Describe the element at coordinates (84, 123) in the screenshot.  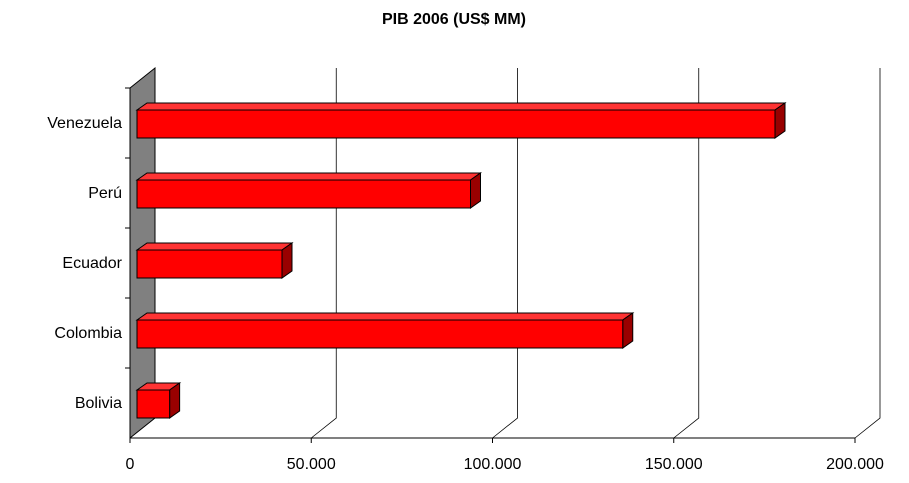
I see `y-tick-label: Venezuela` at that location.